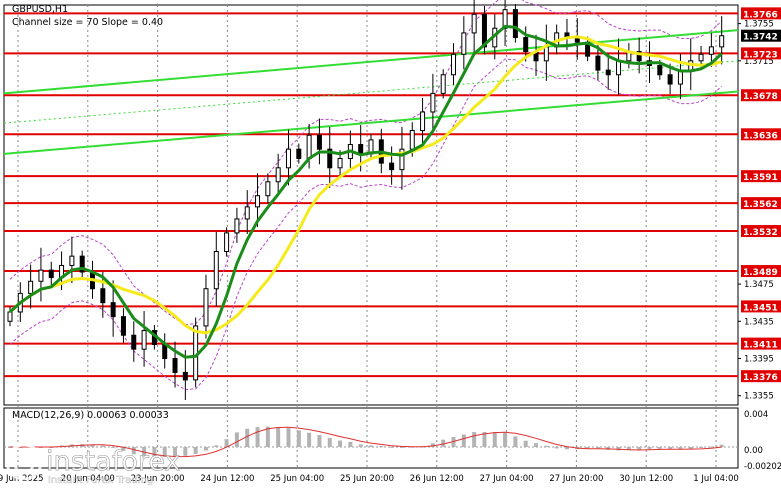 The height and width of the screenshot is (489, 781). Describe the element at coordinates (576, 479) in the screenshot. I see `time-tick-label: 27 Jun 20:00` at that location.